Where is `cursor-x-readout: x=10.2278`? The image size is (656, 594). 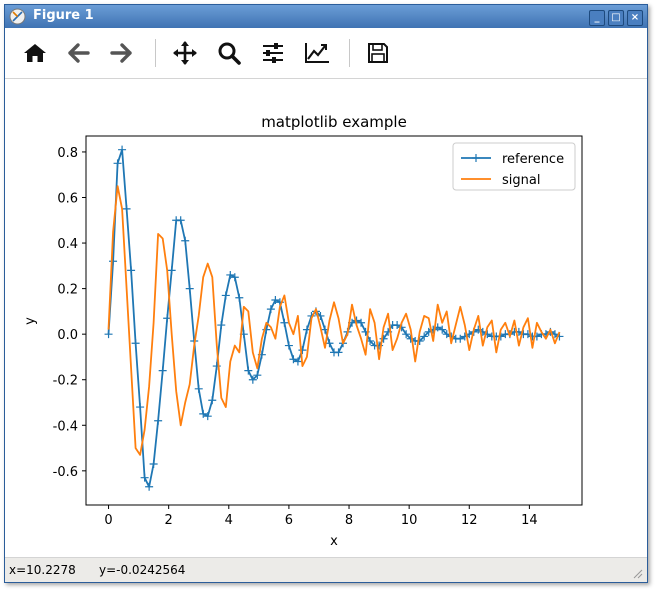 cursor-x-readout: x=10.2278 is located at coordinates (42, 570).